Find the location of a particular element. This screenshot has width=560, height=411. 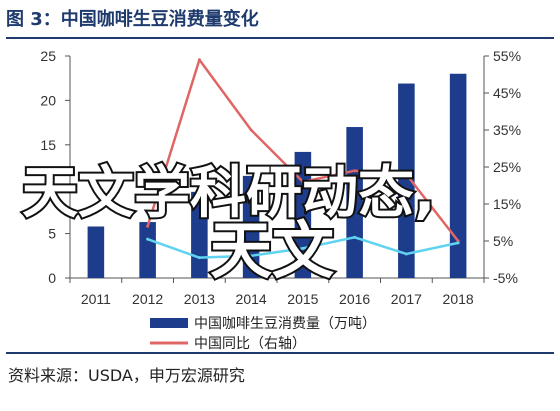

footer-divider is located at coordinates (280, 353).